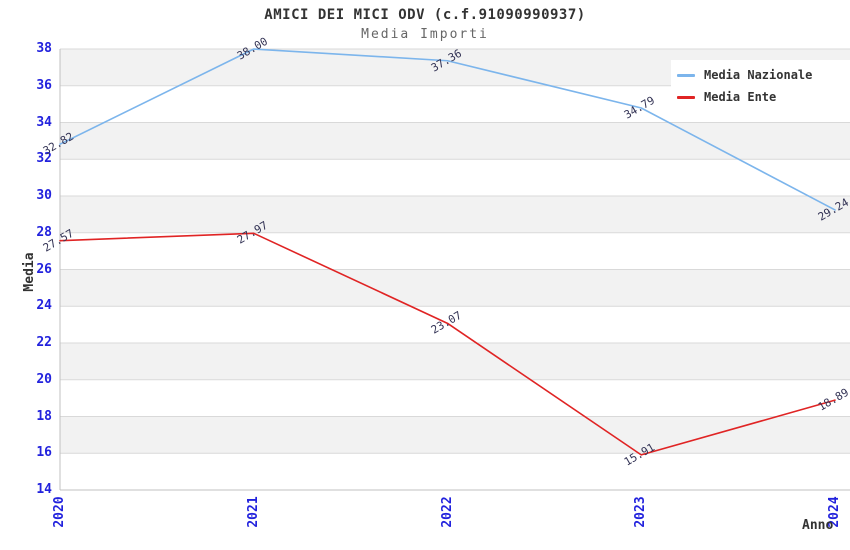 This screenshot has width=850, height=550. Describe the element at coordinates (44, 269) in the screenshot. I see `y-tick-label: 26` at that location.